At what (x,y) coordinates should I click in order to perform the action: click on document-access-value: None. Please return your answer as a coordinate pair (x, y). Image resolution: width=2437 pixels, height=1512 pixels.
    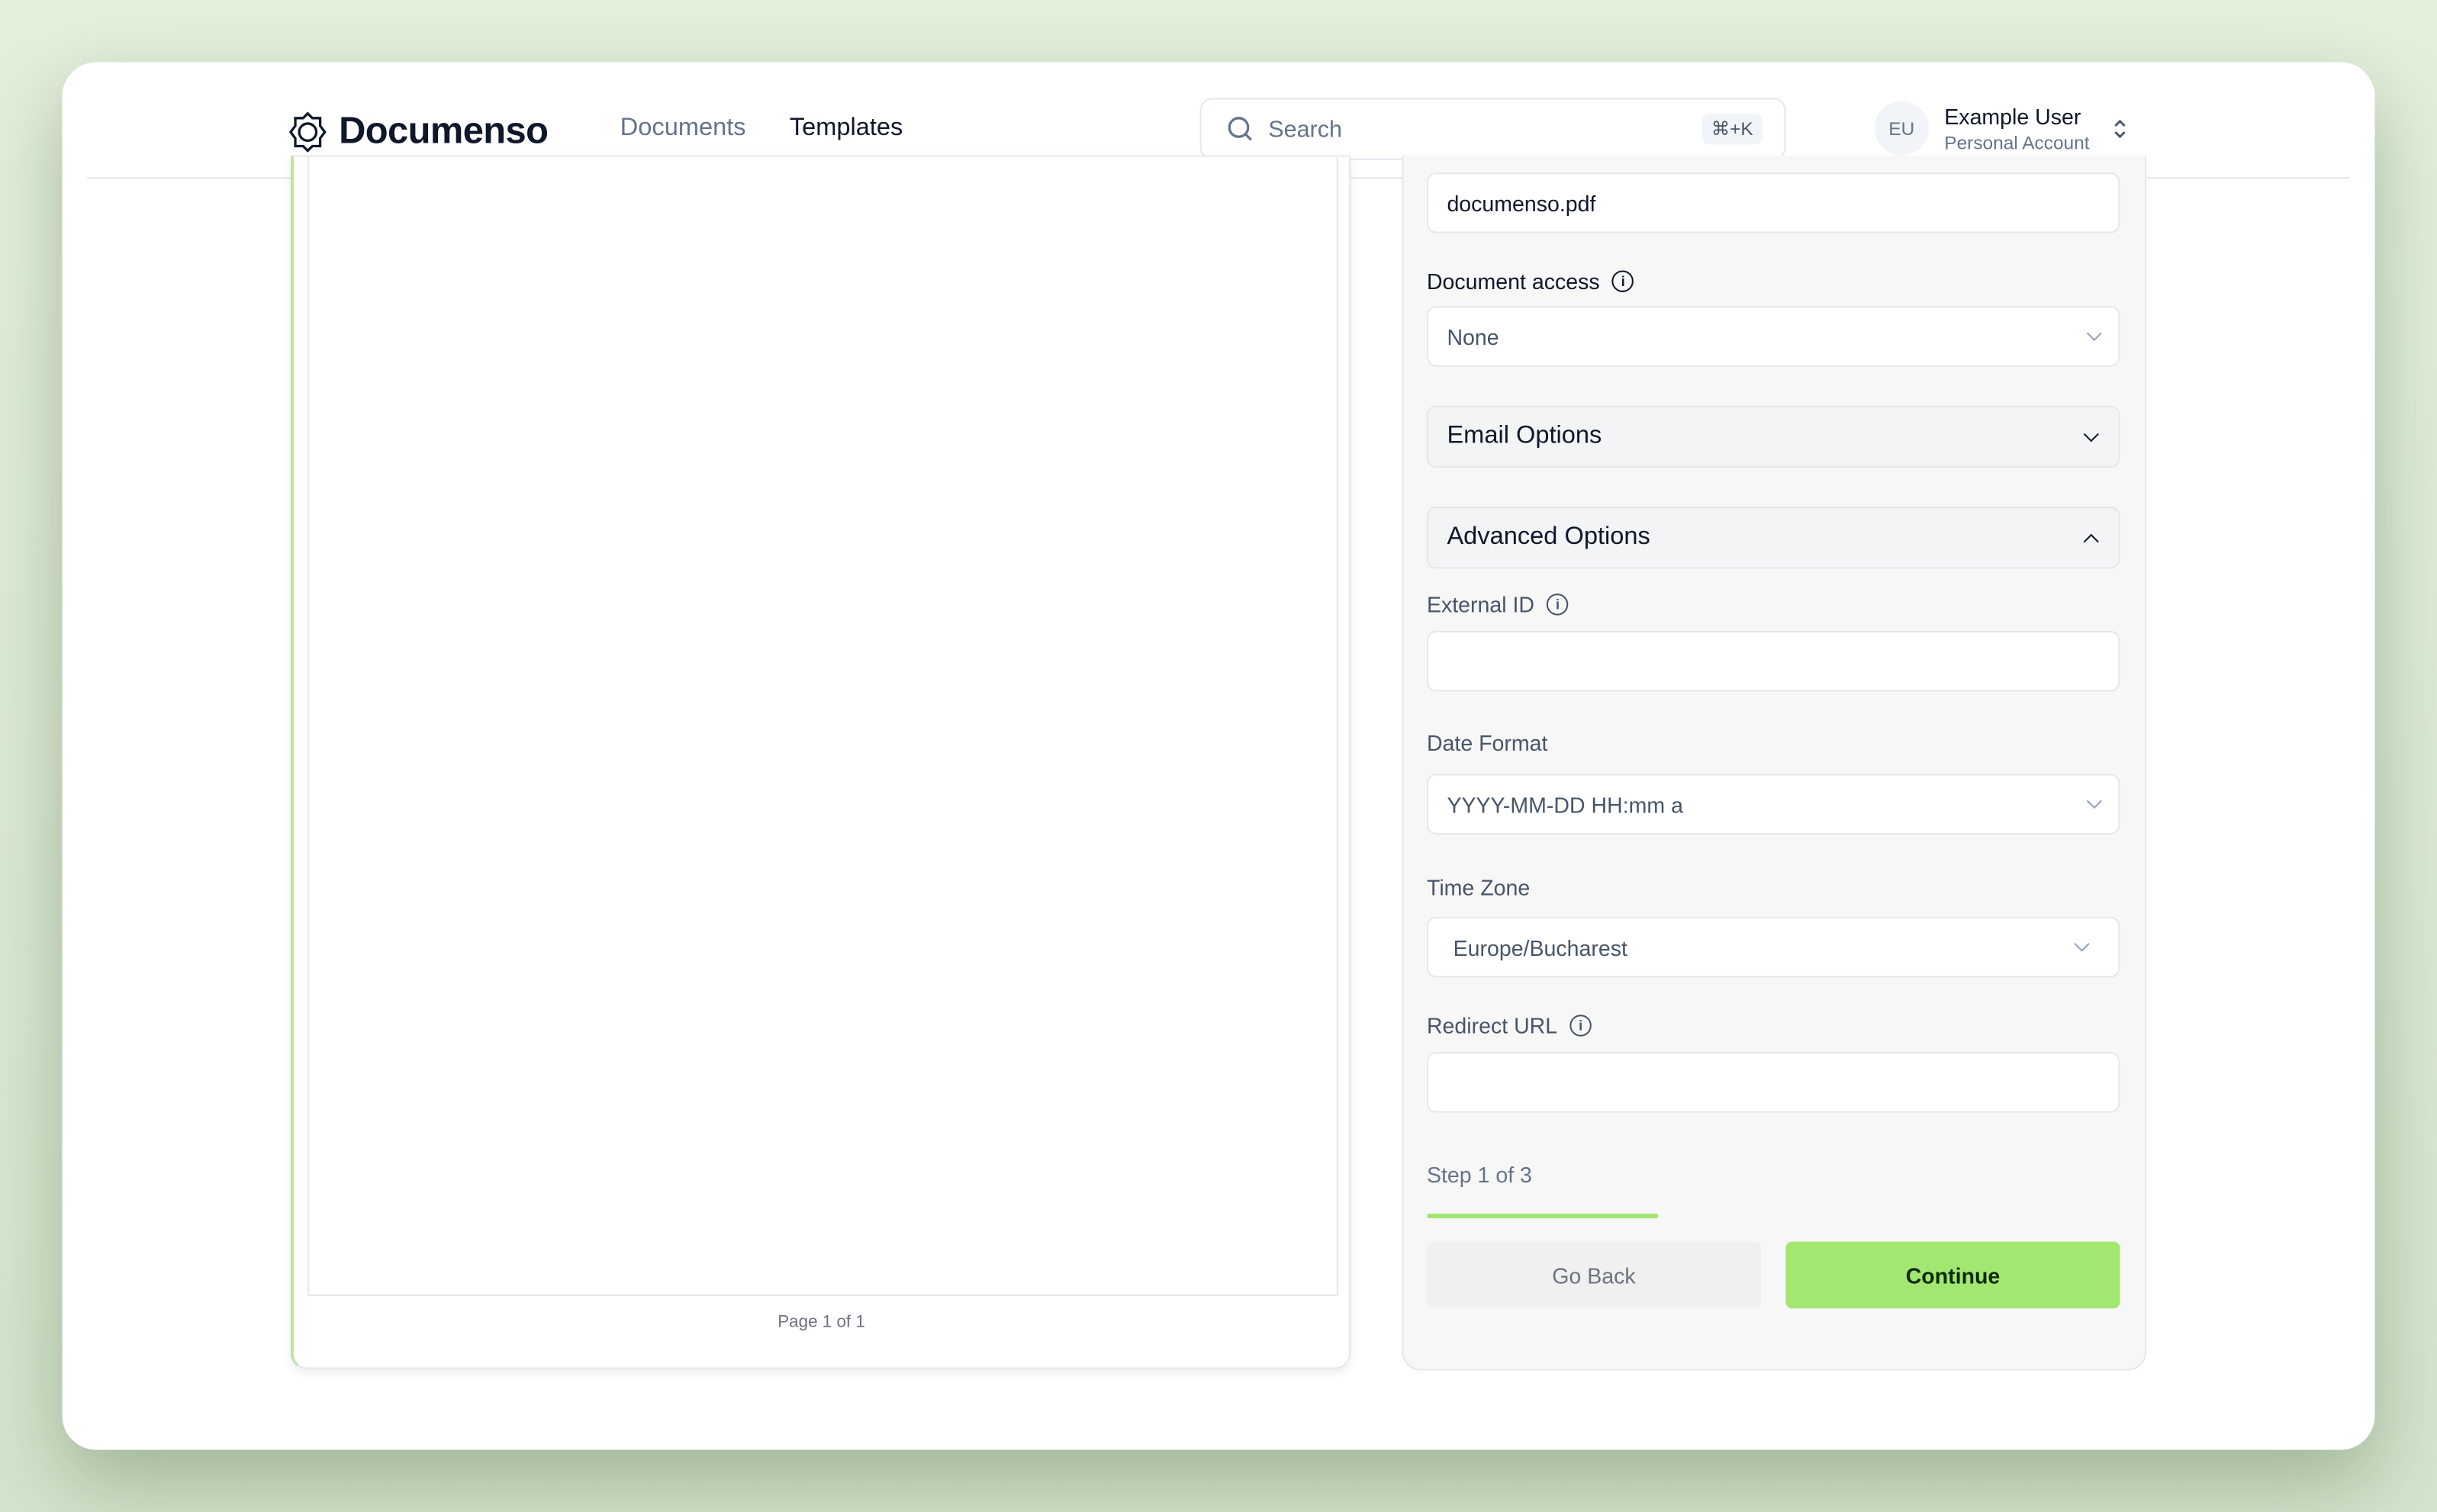
    Looking at the image, I should click on (1473, 336).